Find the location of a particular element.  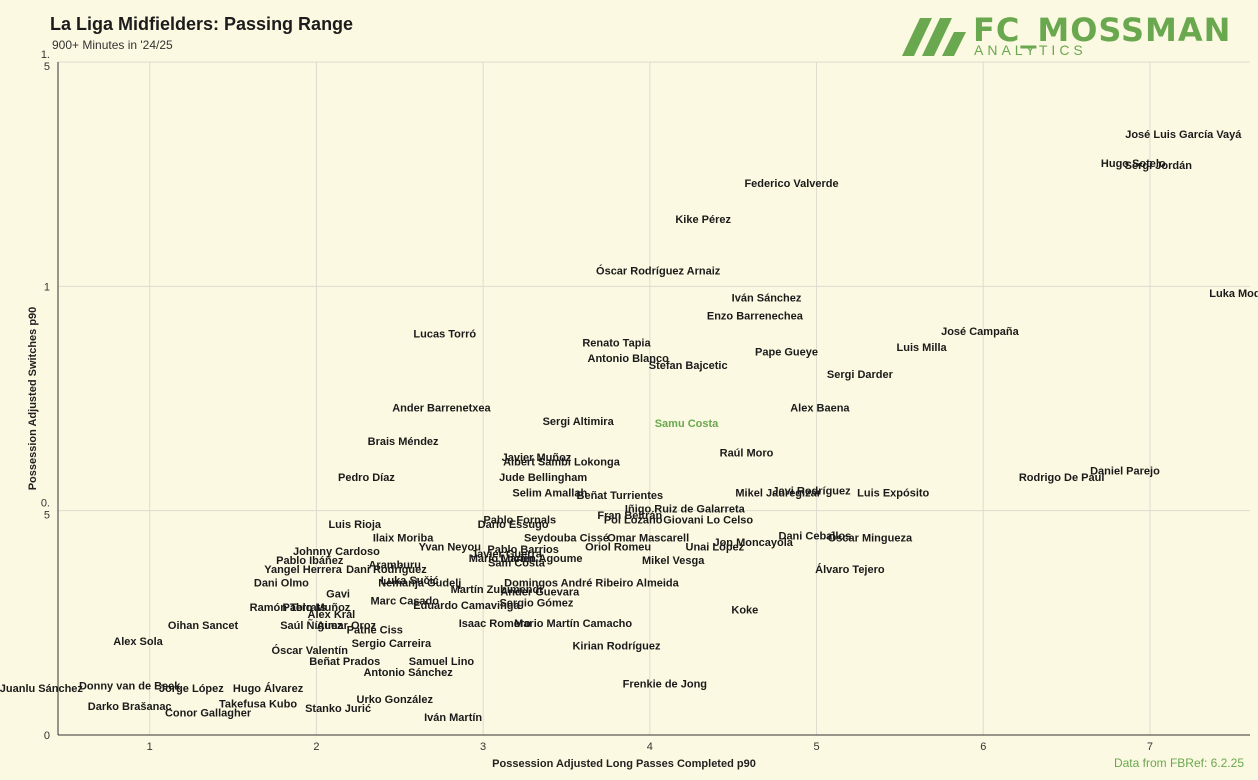

point-label: Kirian Rodríguez is located at coordinates (616, 646).